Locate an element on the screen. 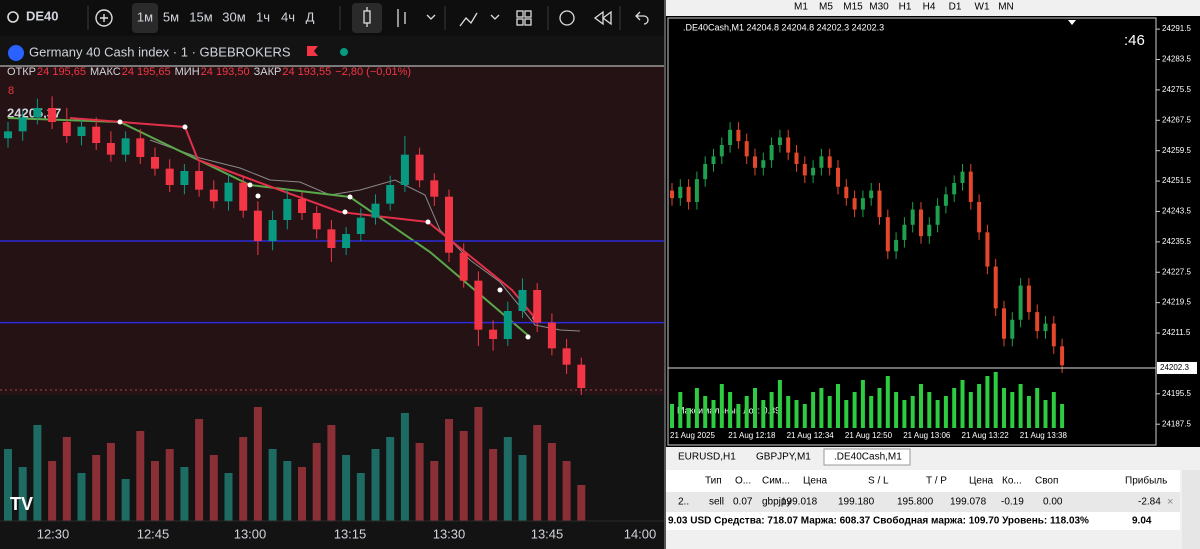 The image size is (1200, 549). y-tick-label: 24211.5 is located at coordinates (1176, 332).